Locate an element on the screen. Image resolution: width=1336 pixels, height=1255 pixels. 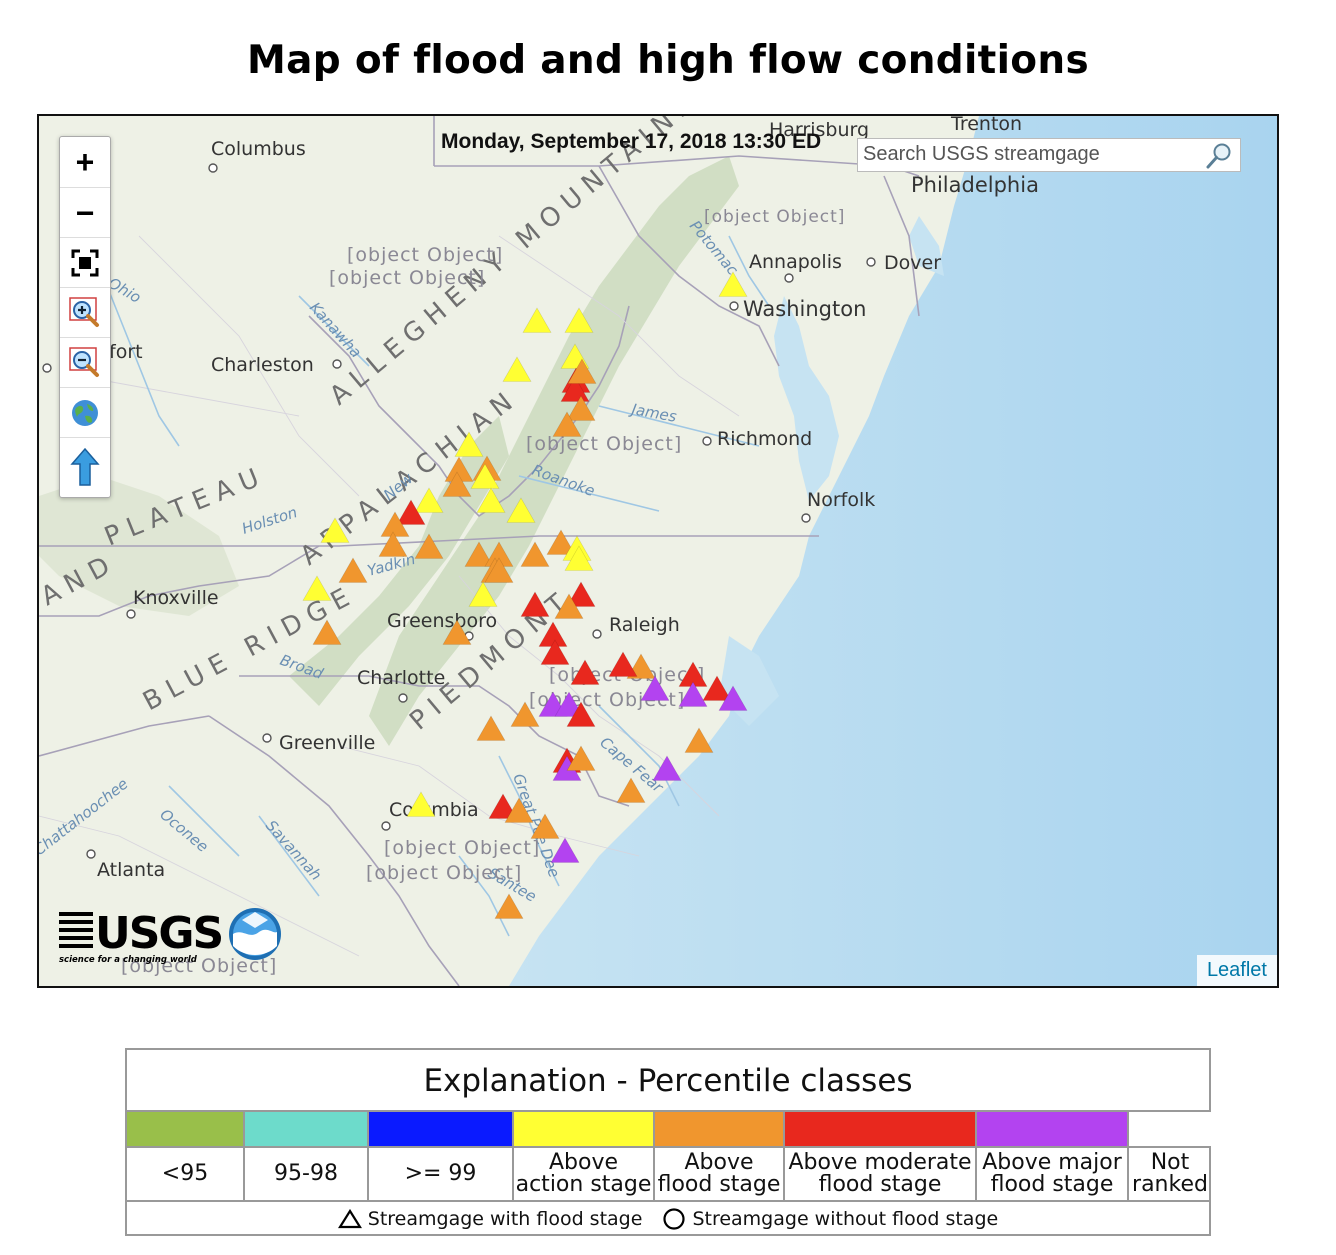
city-dover: Dover is located at coordinates (912, 263).